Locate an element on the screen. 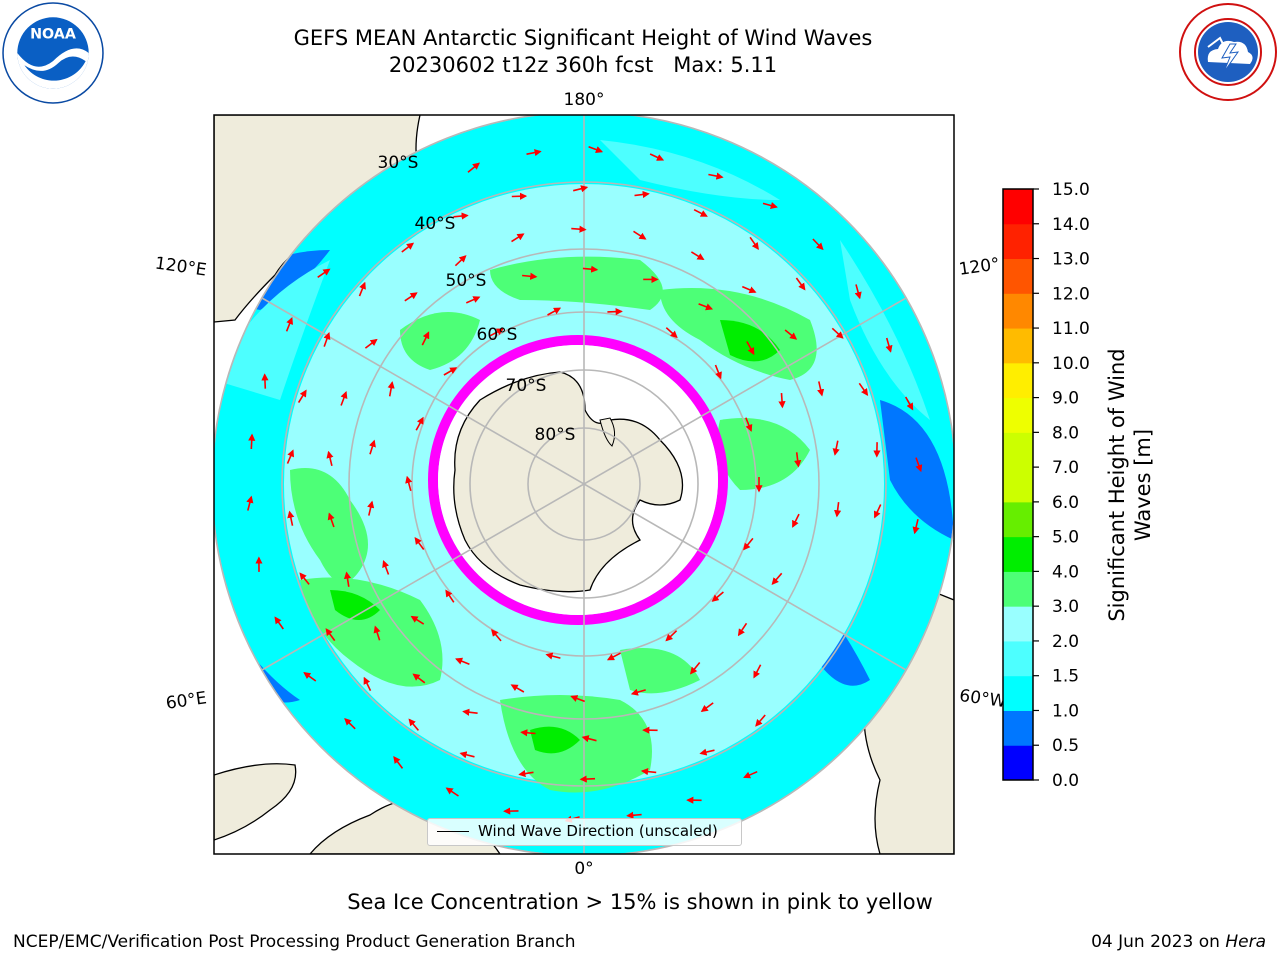 The width and height of the screenshot is (1280, 960). nws-logo is located at coordinates (1228, 52).